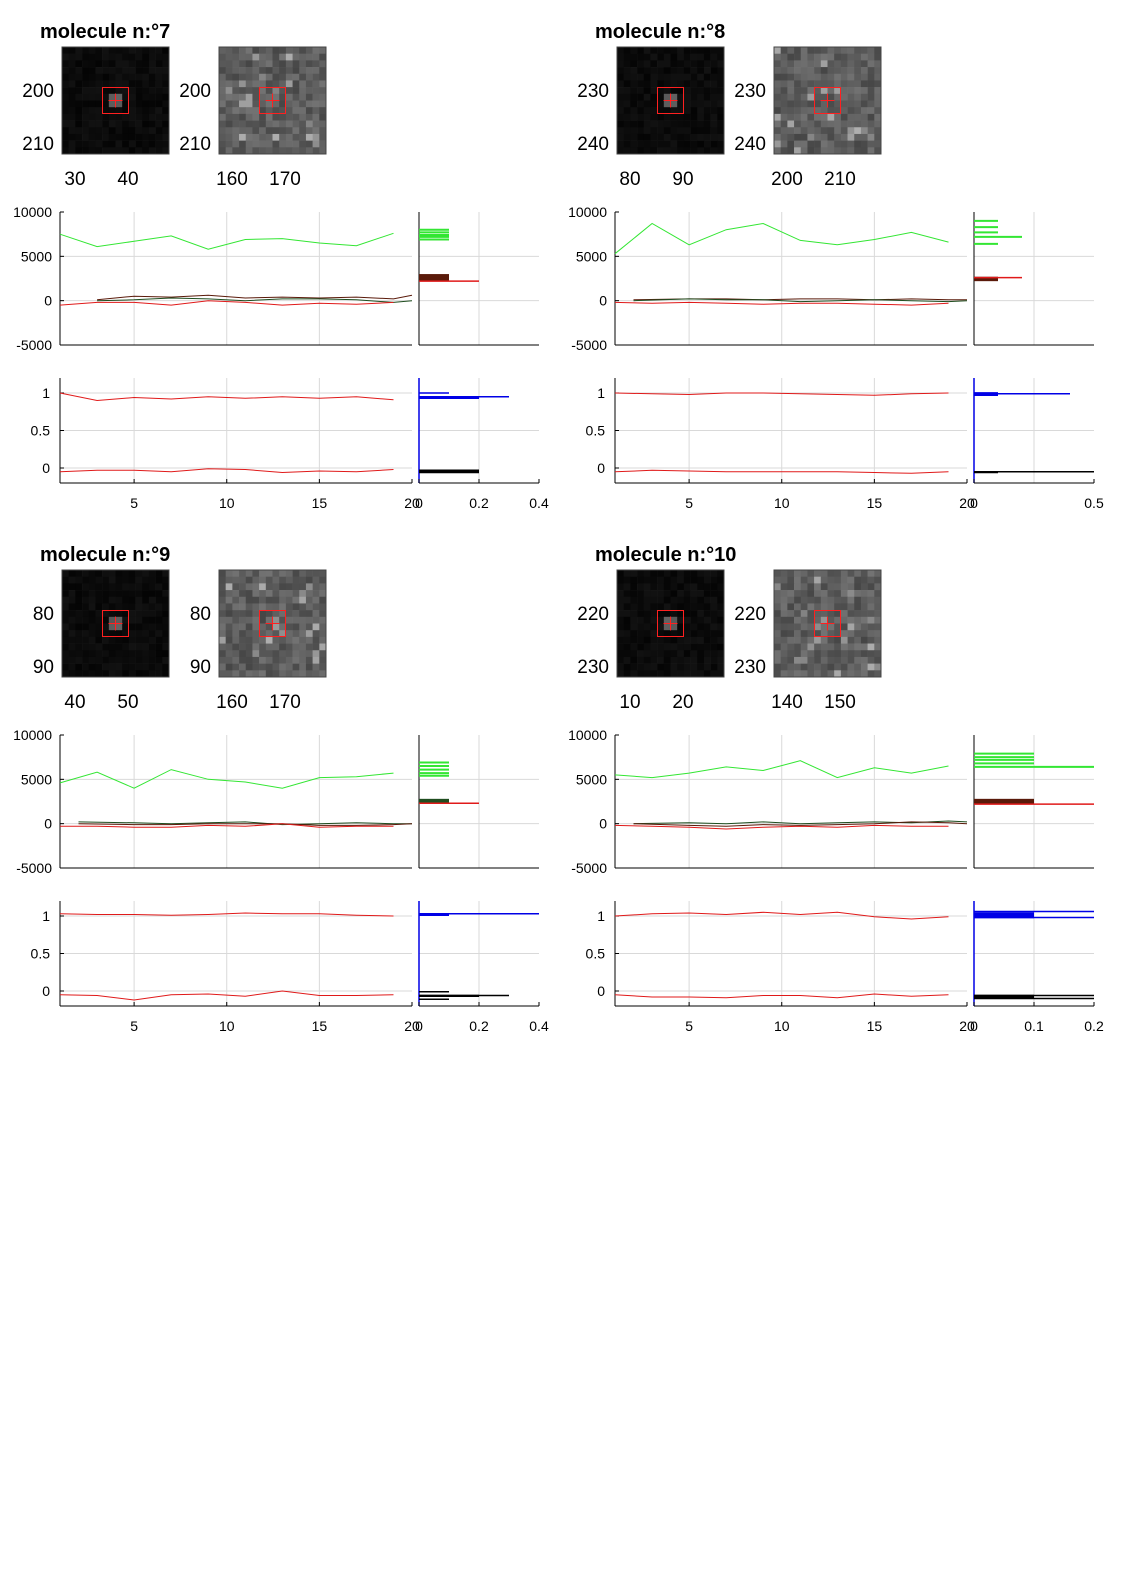  What do you see at coordinates (596, 954) in the screenshot?
I see `y-tick-label: 0.5` at bounding box center [596, 954].